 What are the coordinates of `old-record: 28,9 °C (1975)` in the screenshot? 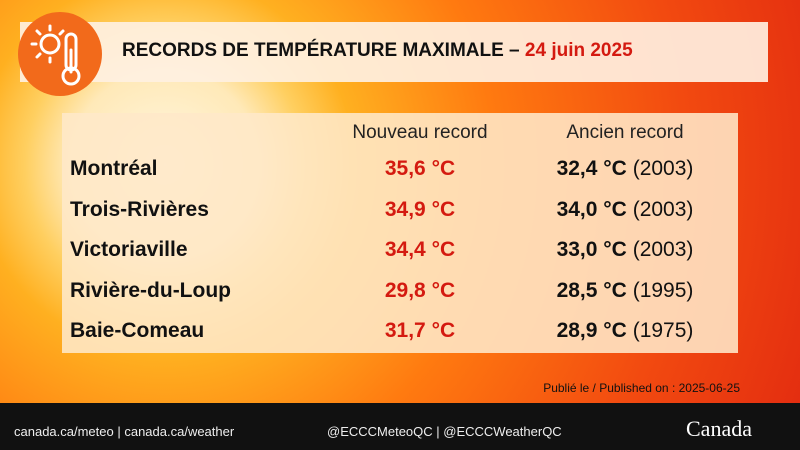 It's located at (625, 331).